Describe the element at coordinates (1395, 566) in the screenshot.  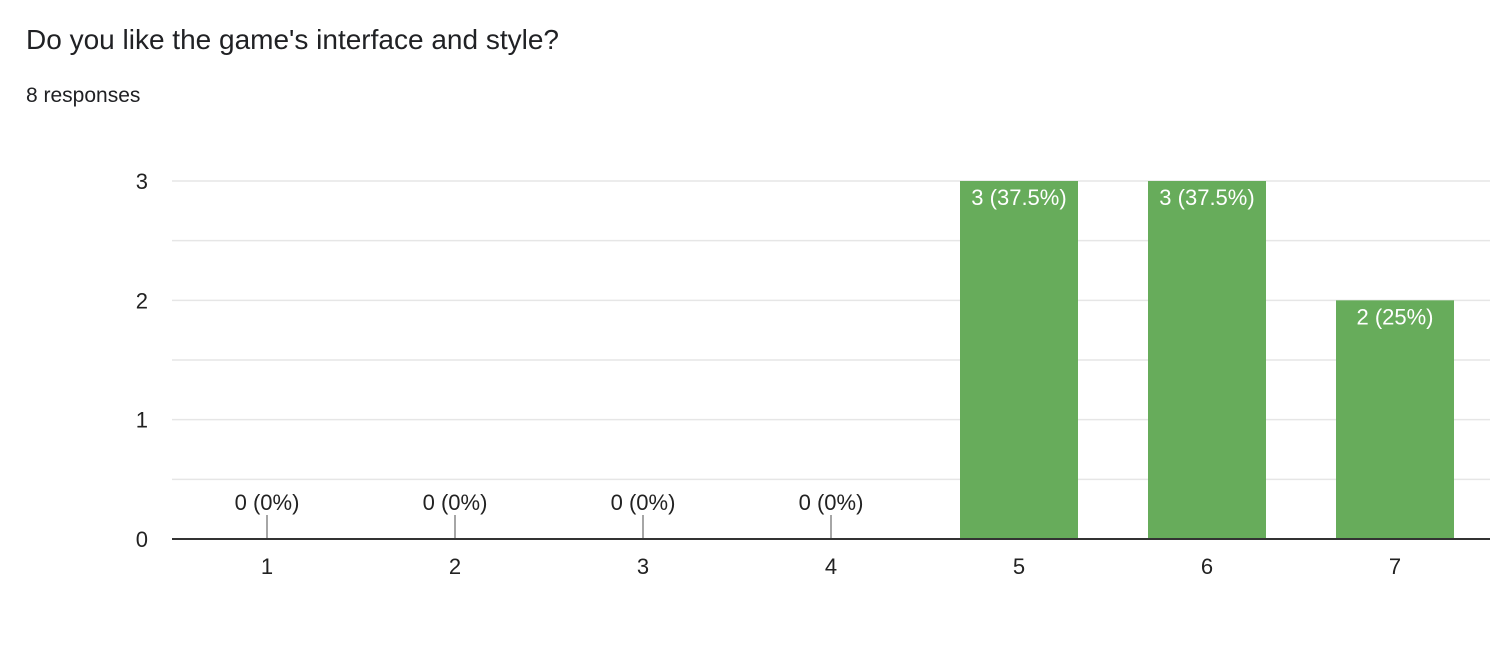
I see `x-tick-label: 7` at that location.